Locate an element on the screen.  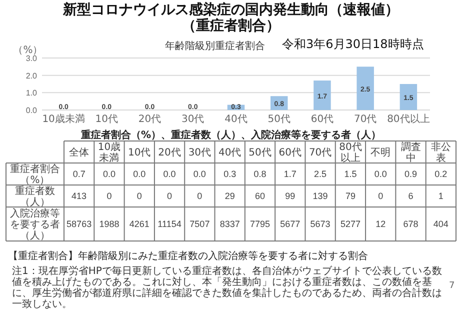
y-tick-label: 重症者数（人） is located at coordinates (35, 196).